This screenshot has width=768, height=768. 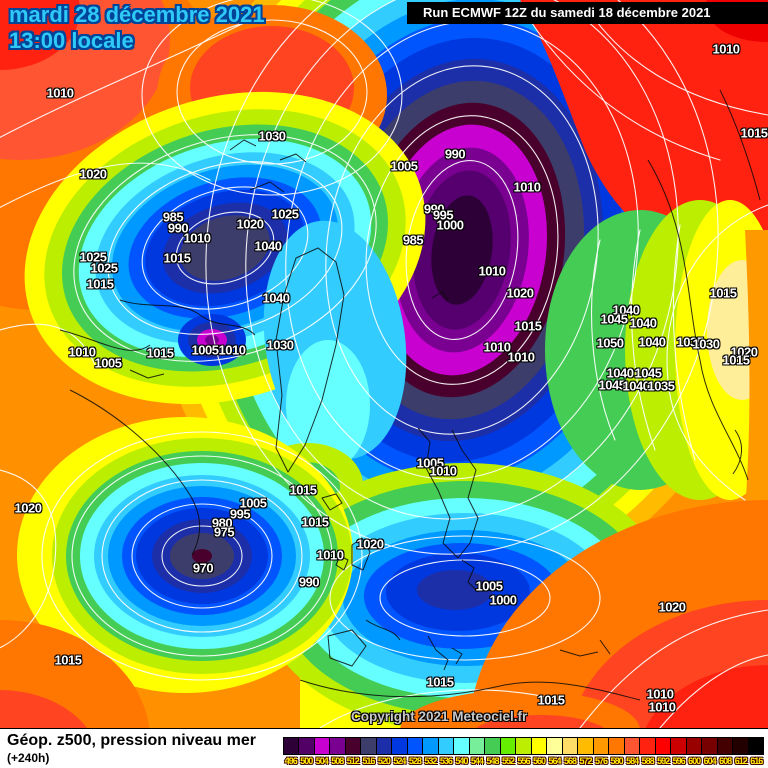 I want to click on bottom-left-ridge-field, so click(x=75, y=674).